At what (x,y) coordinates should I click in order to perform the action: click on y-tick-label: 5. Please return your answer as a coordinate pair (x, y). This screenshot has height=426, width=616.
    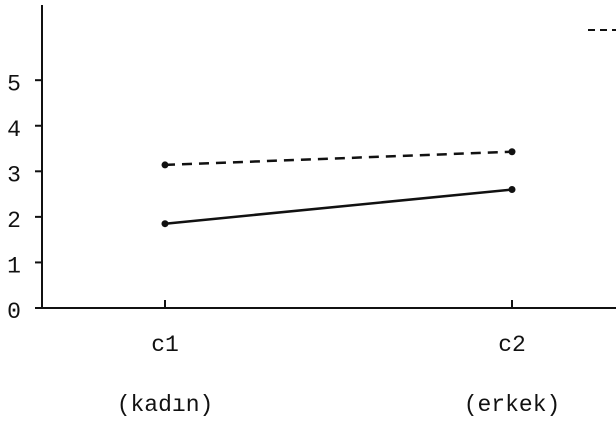
    Looking at the image, I should click on (14, 84).